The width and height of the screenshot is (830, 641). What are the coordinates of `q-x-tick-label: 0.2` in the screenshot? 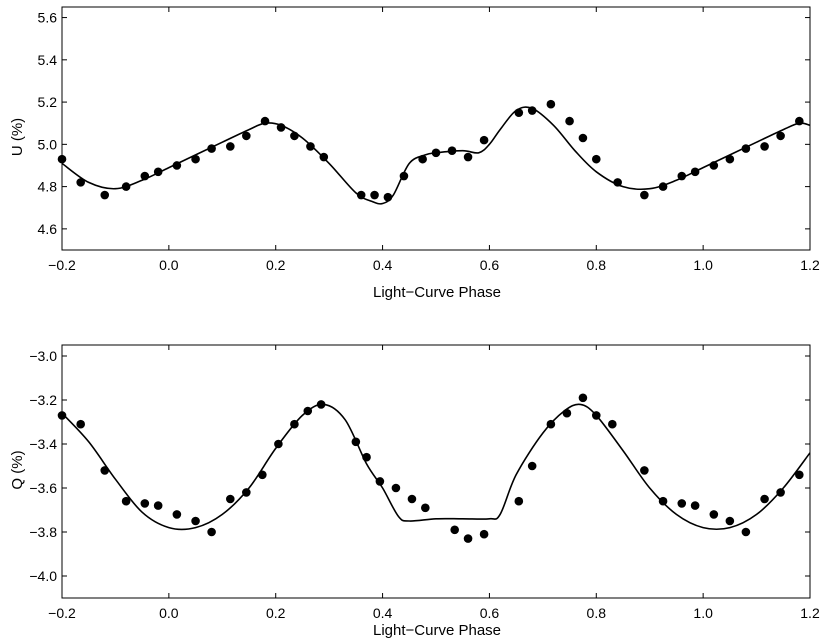 It's located at (276, 613).